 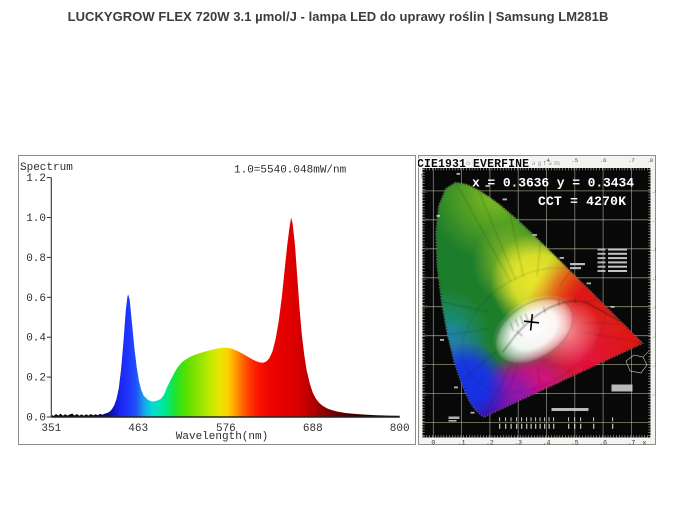 What do you see at coordinates (36, 179) in the screenshot?
I see `svg-text: 1.2` at bounding box center [36, 179].